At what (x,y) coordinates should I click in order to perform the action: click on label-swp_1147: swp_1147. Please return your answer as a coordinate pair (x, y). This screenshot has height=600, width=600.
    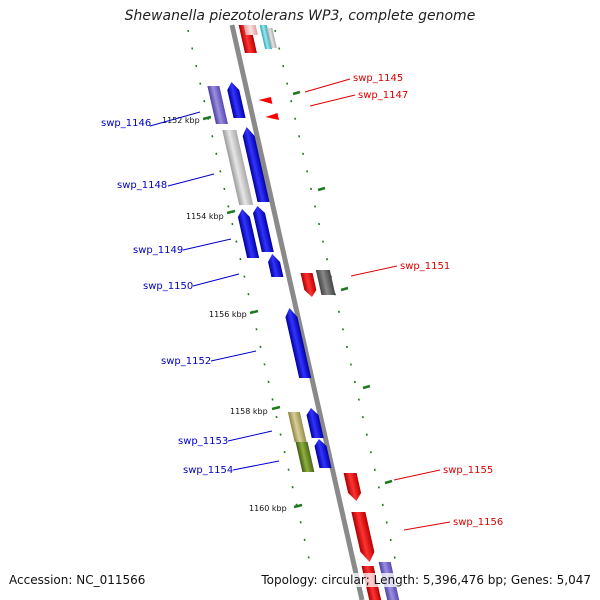
    Looking at the image, I should click on (383, 95).